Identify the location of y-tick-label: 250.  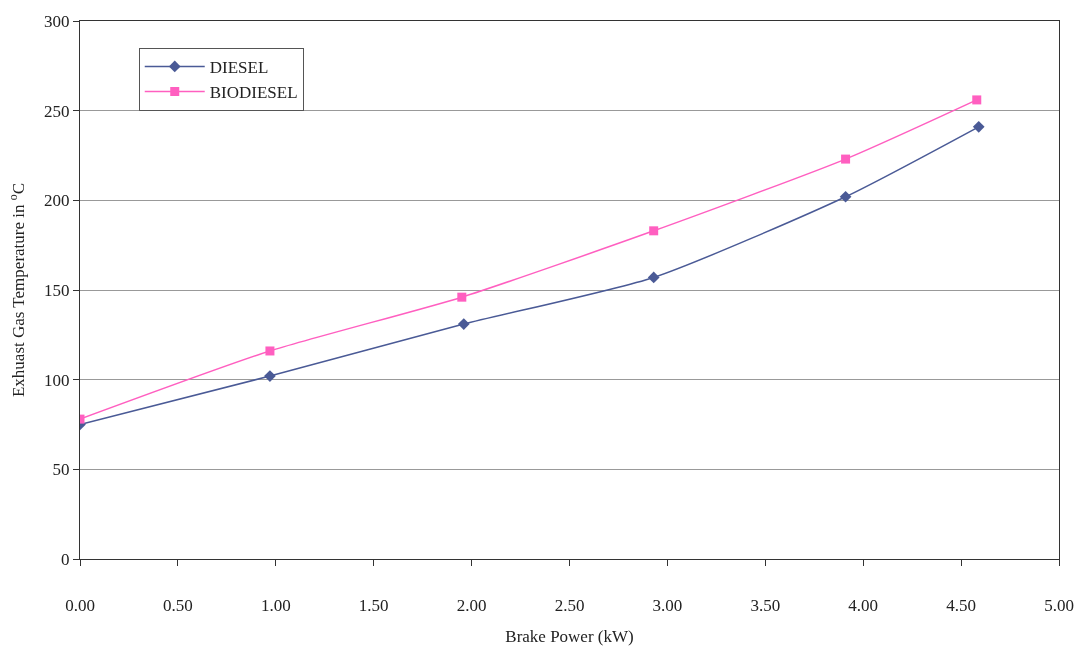
(57, 111).